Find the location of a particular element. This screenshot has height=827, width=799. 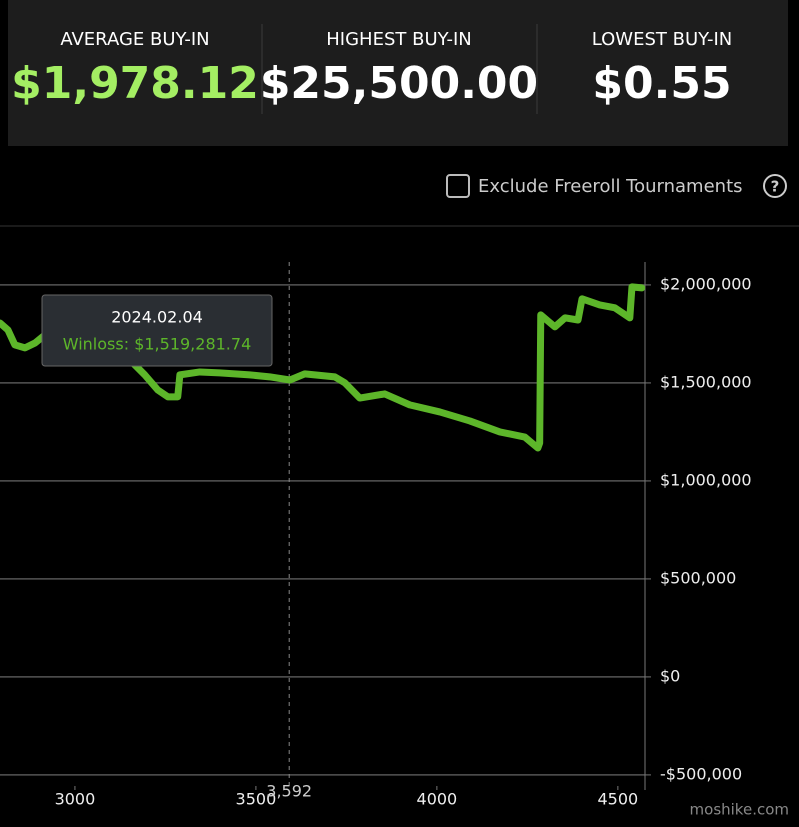

stat-value: $1,978.12 is located at coordinates (135, 83).